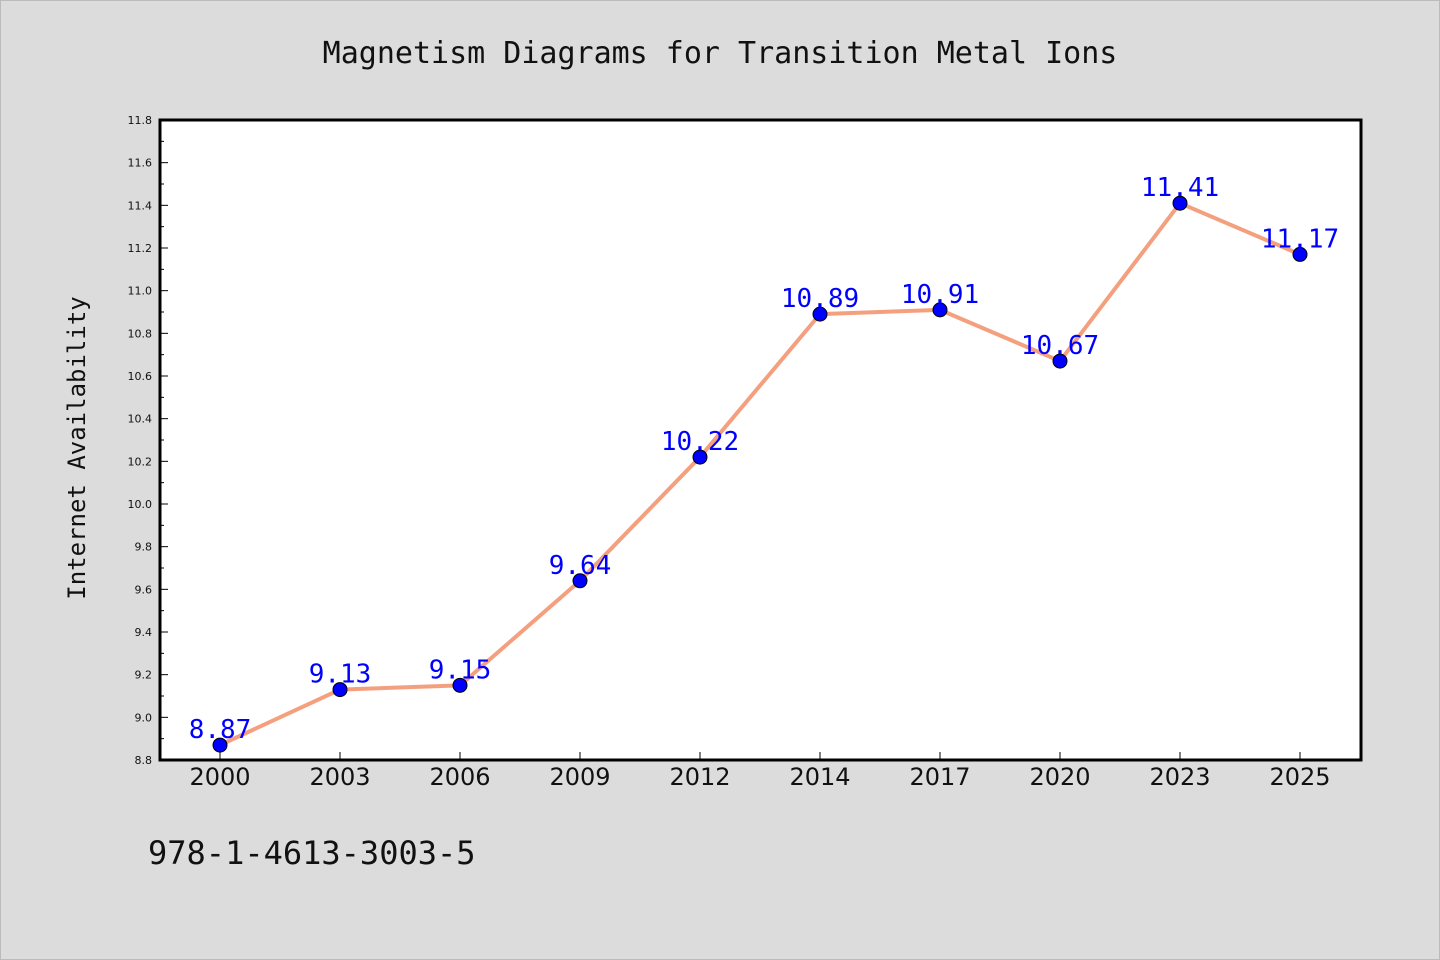 The width and height of the screenshot is (1440, 960). I want to click on x-tick-label: 2003, so click(339, 777).